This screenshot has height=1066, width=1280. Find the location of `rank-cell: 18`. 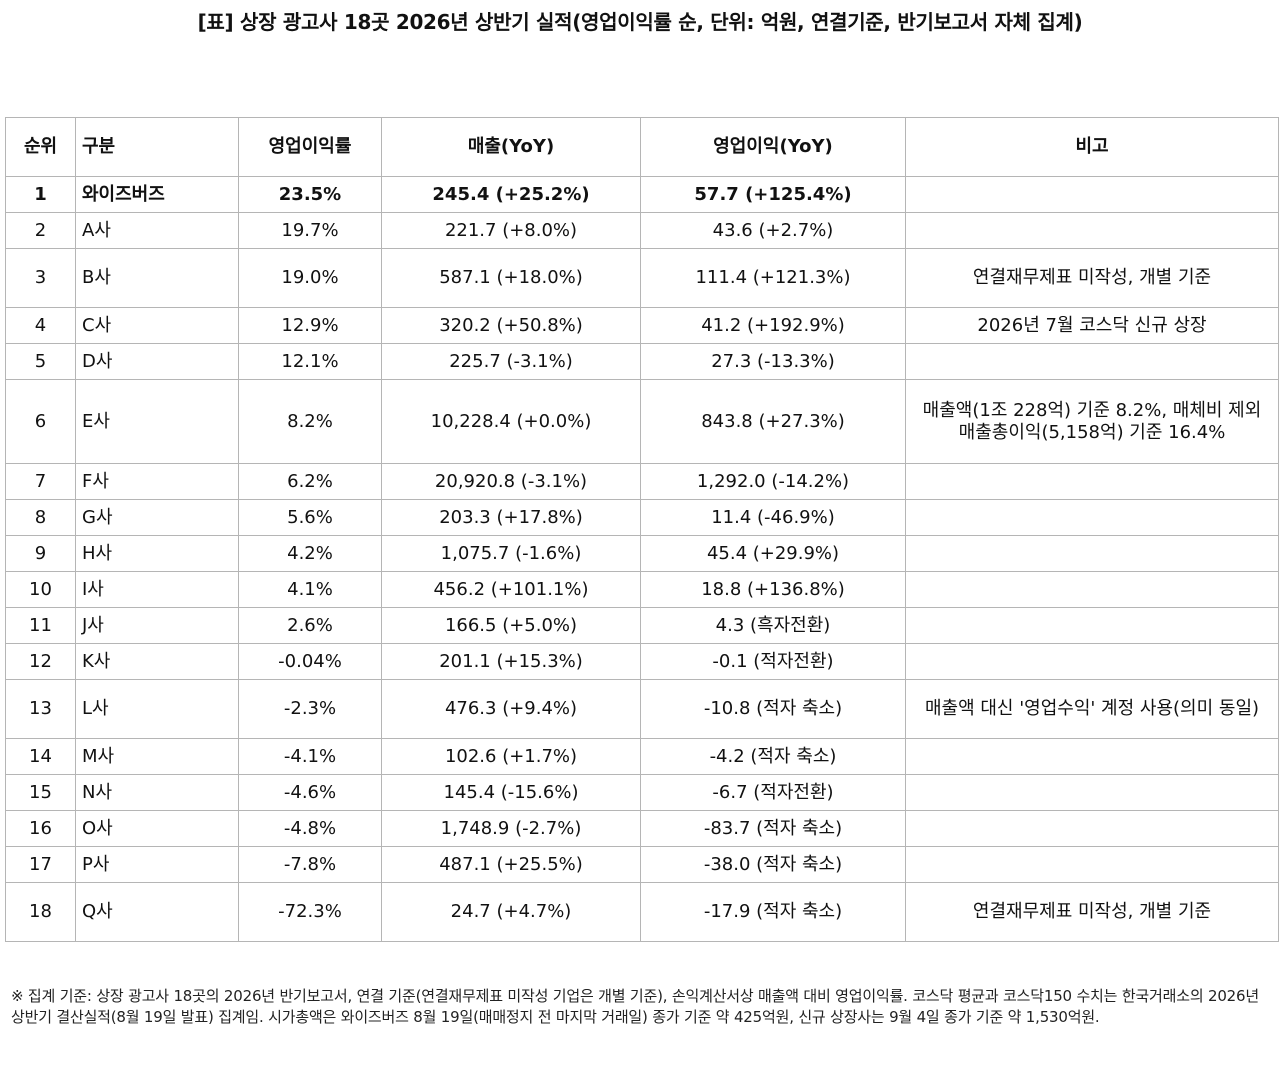

rank-cell: 18 is located at coordinates (40, 912).